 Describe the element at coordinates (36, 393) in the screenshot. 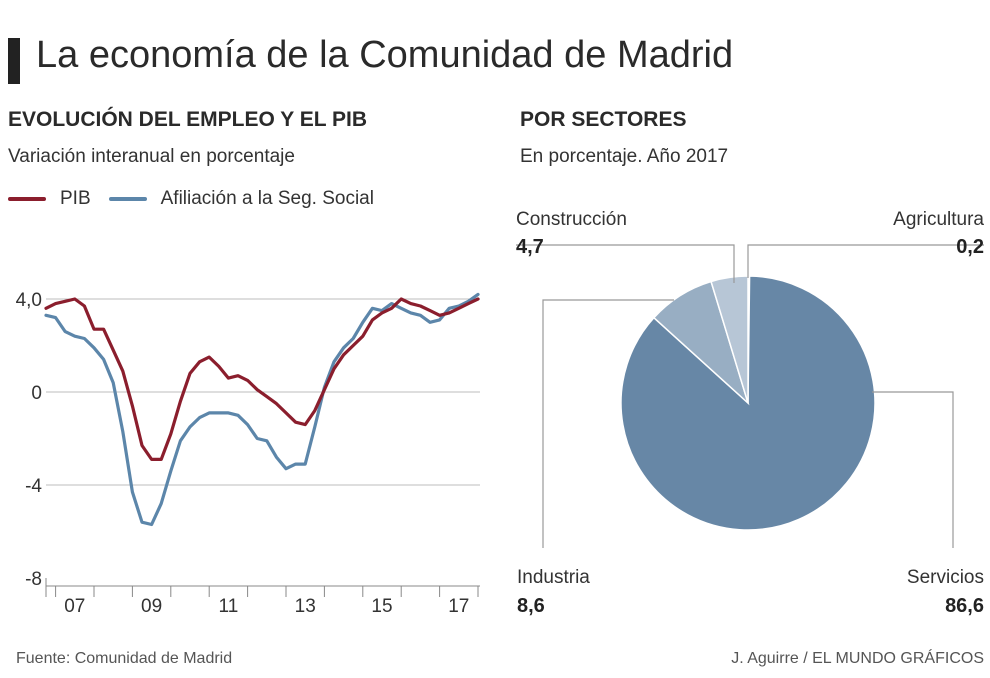

I see `y-tick-label: 0` at that location.